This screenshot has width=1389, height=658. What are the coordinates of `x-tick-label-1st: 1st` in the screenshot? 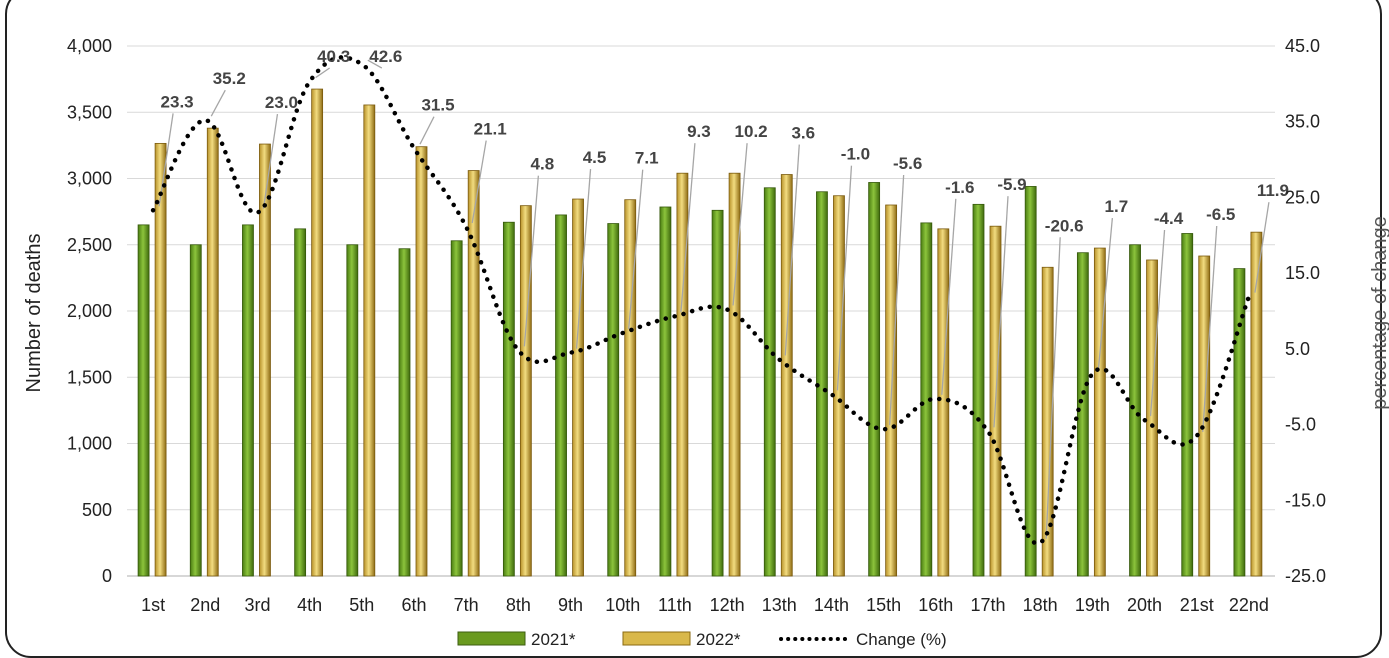 It's located at (153, 605).